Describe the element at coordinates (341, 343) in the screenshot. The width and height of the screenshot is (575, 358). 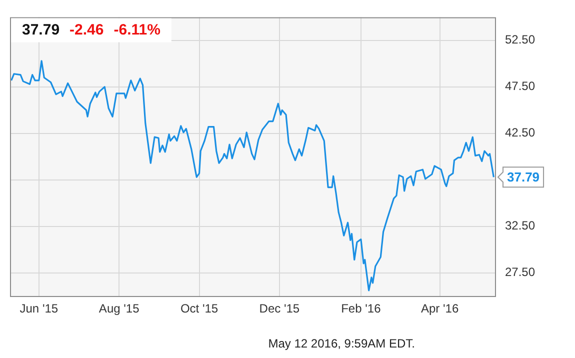
I see `text: May 12 2016, 9:59AM EDT.` at that location.